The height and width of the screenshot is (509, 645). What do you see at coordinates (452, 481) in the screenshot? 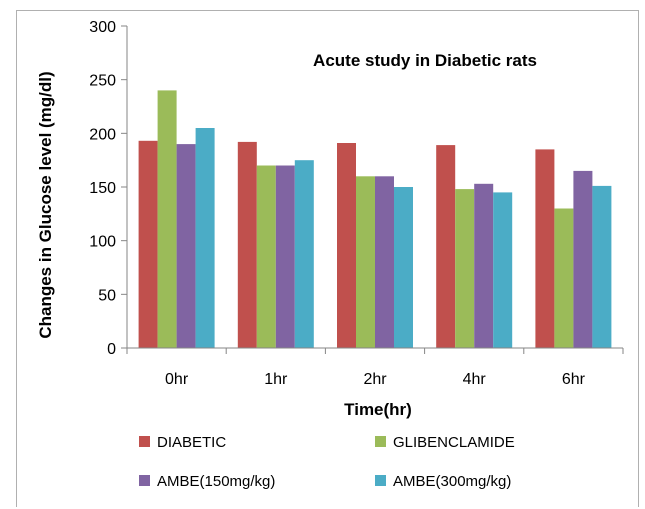
I see `legend-label: AMBE(300mg/kg)` at bounding box center [452, 481].